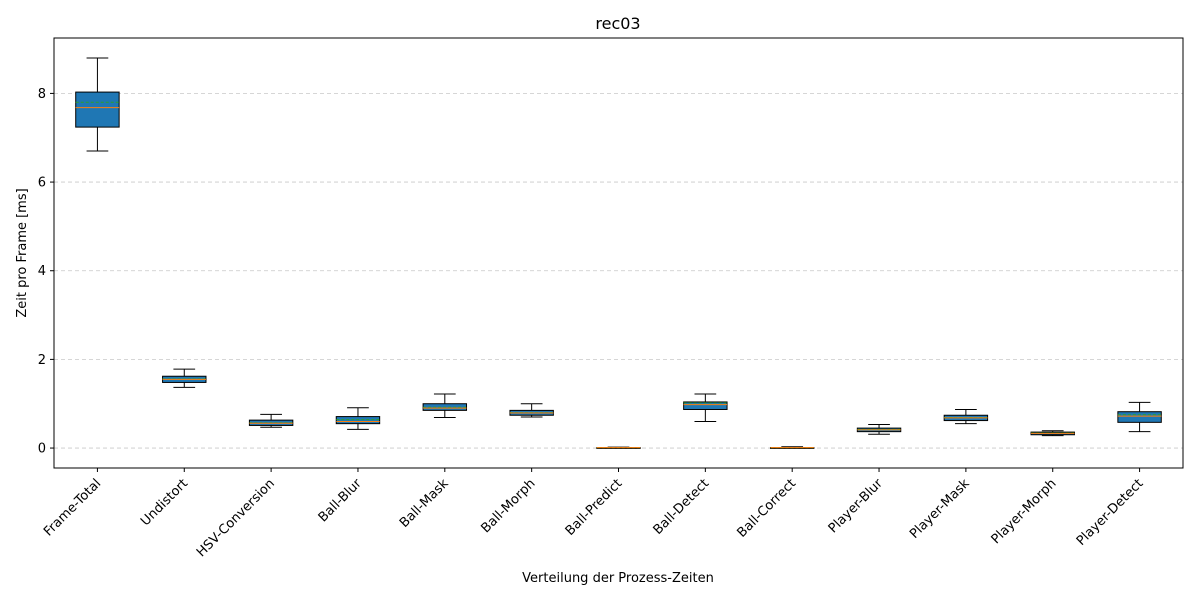 This screenshot has width=1200, height=600. I want to click on box-ball-mask, so click(445, 405).